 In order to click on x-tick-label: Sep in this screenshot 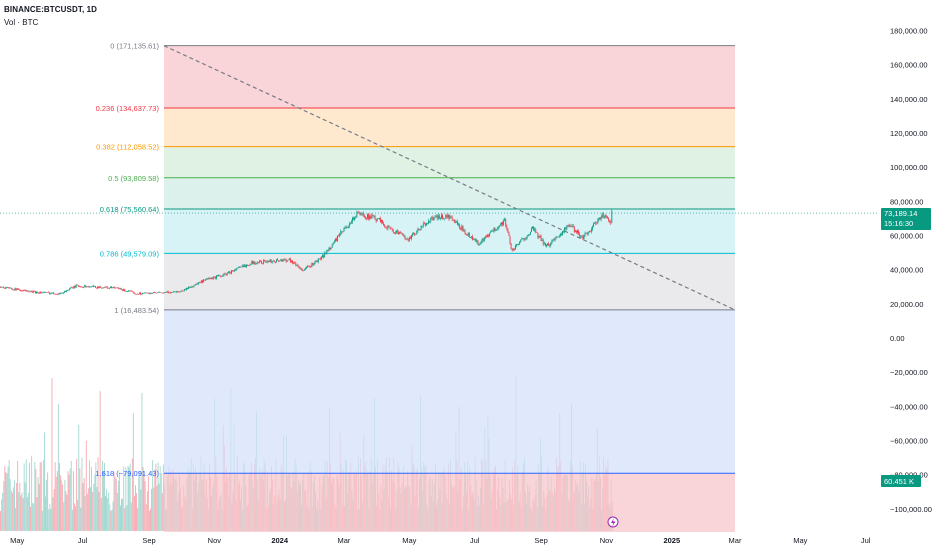, I will do `click(540, 540)`.